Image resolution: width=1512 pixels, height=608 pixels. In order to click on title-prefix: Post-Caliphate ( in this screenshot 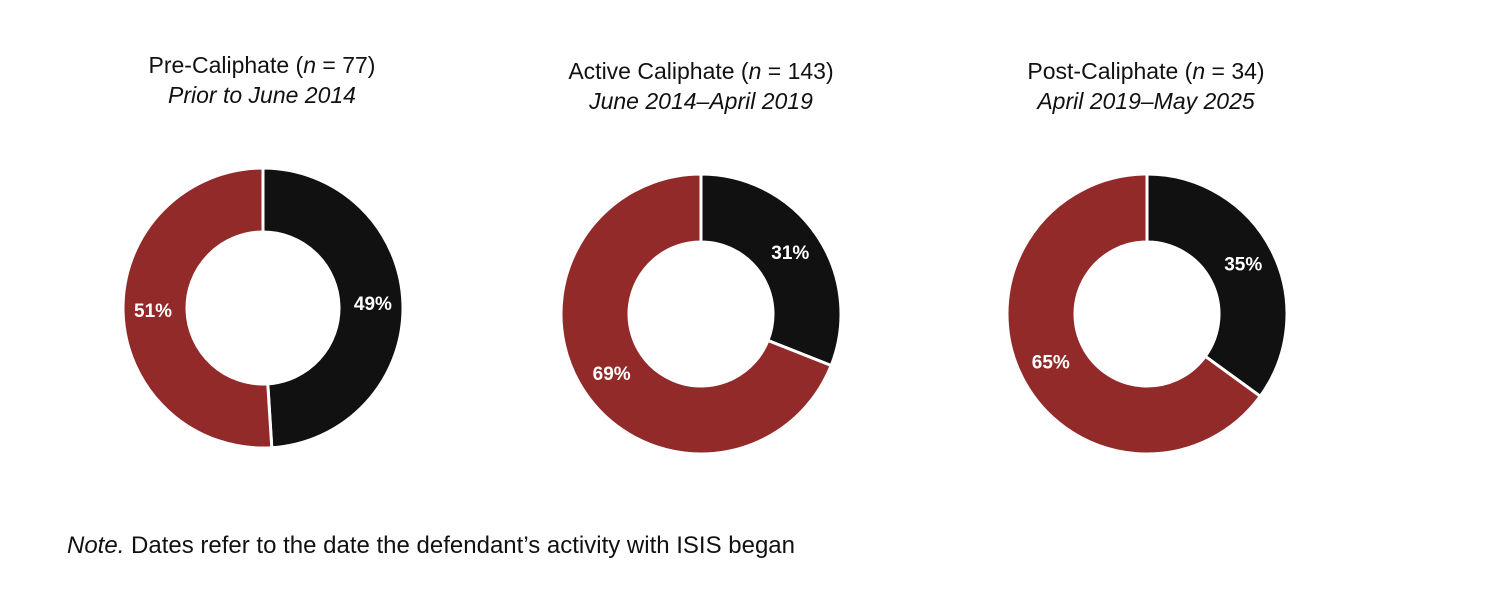, I will do `click(1110, 71)`.